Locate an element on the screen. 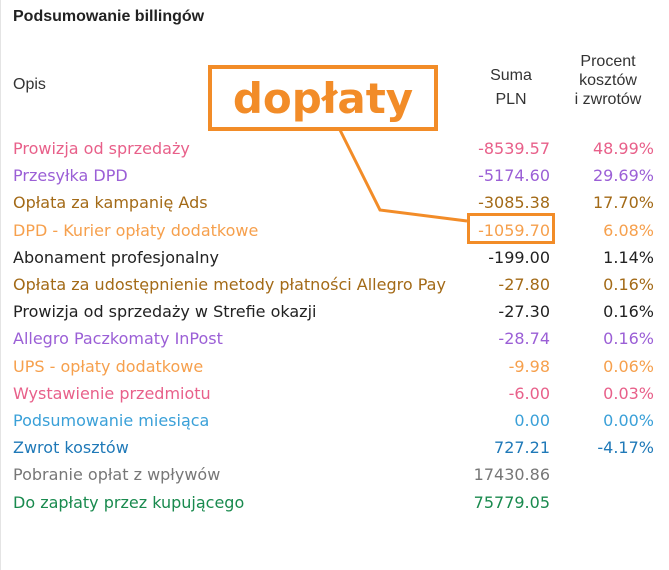  column-header-suma-line1: Suma is located at coordinates (511, 75).